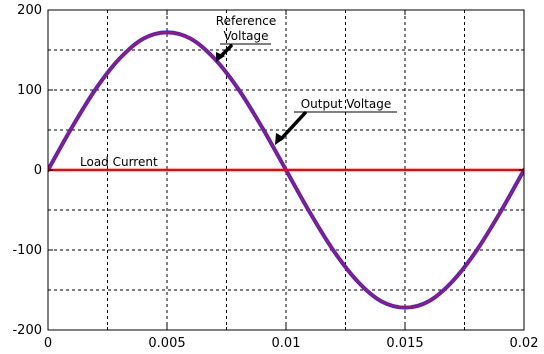 Image resolution: width=544 pixels, height=354 pixels. I want to click on y-tick-label: 200, so click(29, 10).